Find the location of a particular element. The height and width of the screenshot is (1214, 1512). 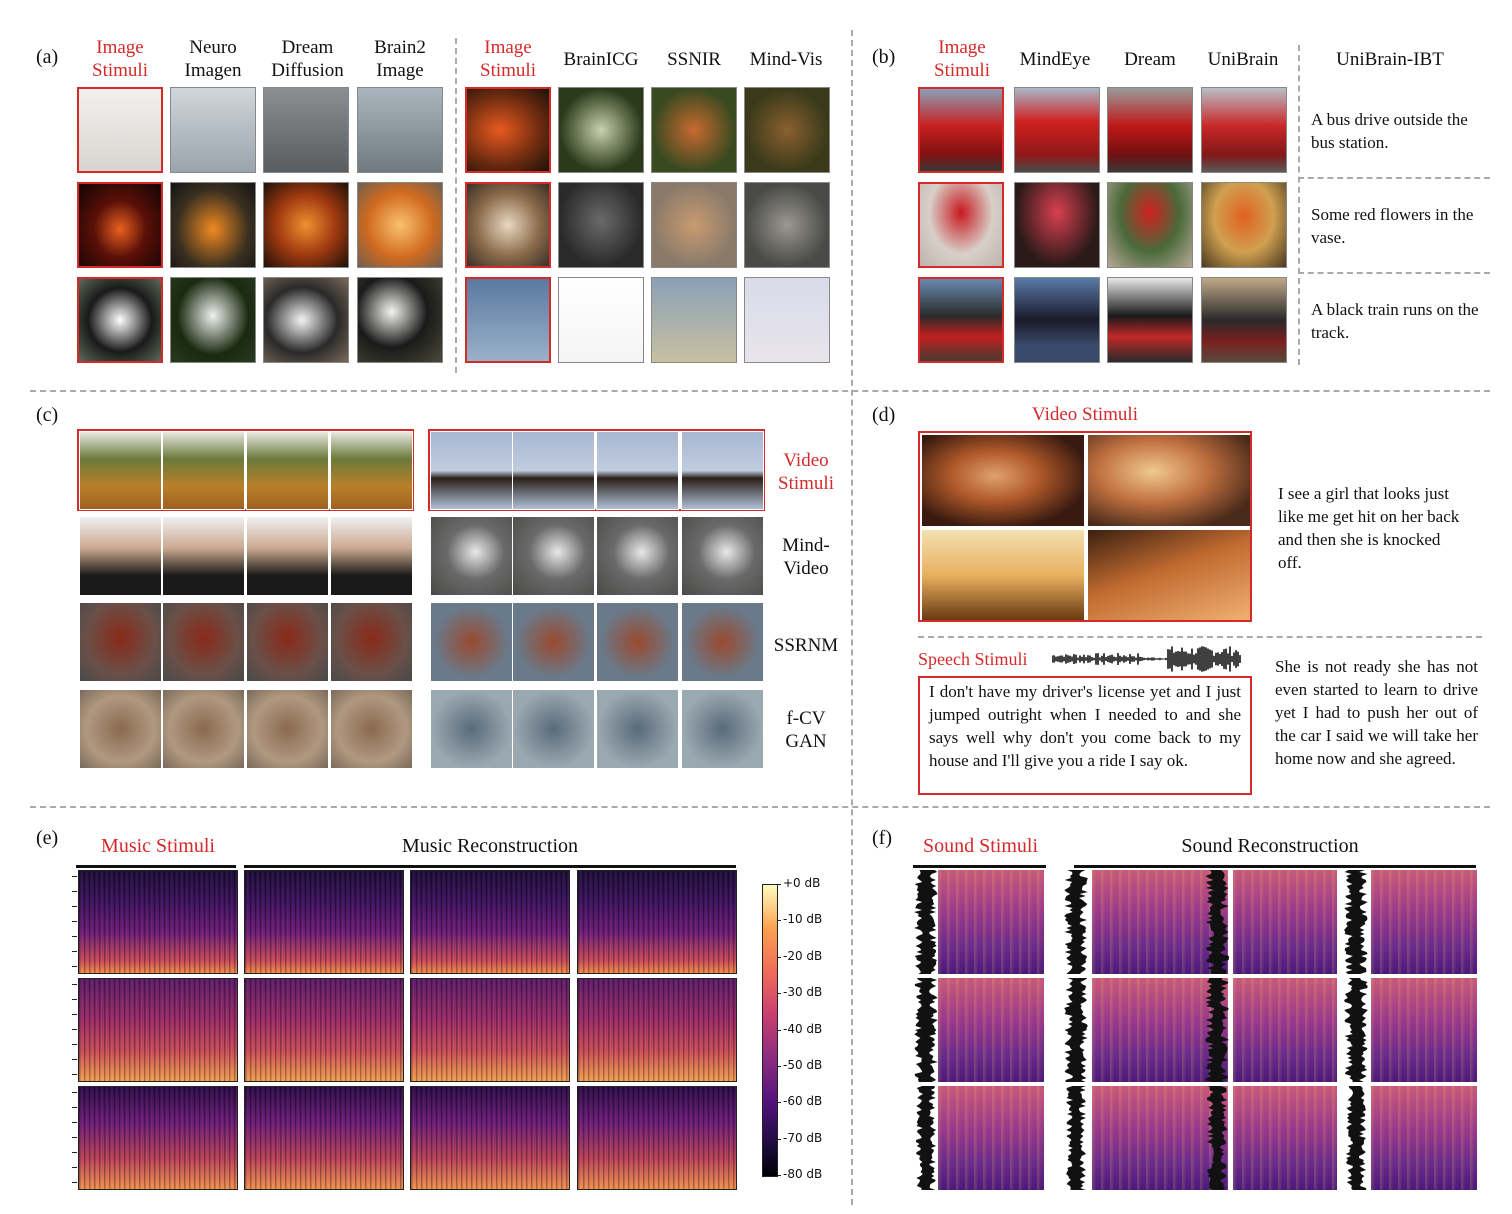

panel-f-spectrogram-r1-c2 is located at coordinates (1160, 922).